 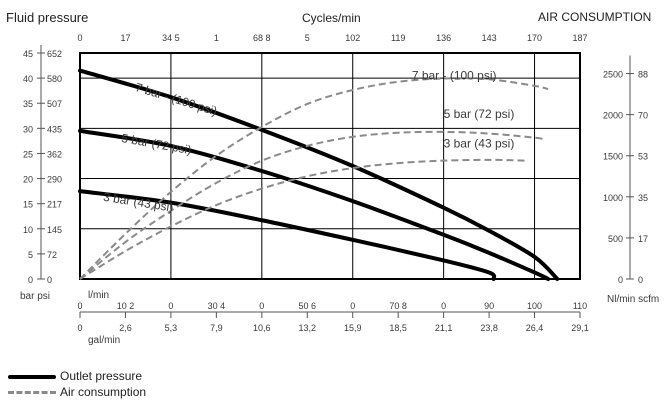 What do you see at coordinates (579, 38) in the screenshot?
I see `cycles-tick-label: 187` at bounding box center [579, 38].